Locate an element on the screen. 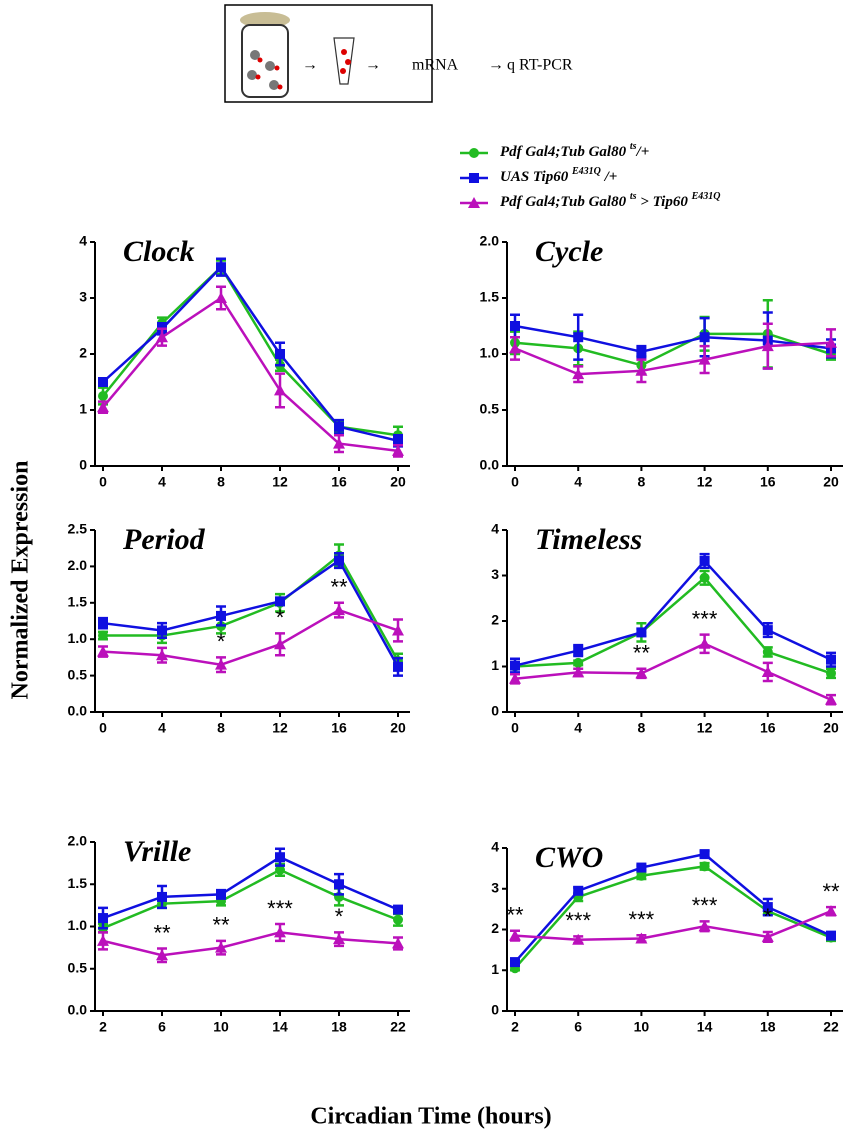 The width and height of the screenshot is (863, 1146). x-tick-label: 18 is located at coordinates (768, 1027).